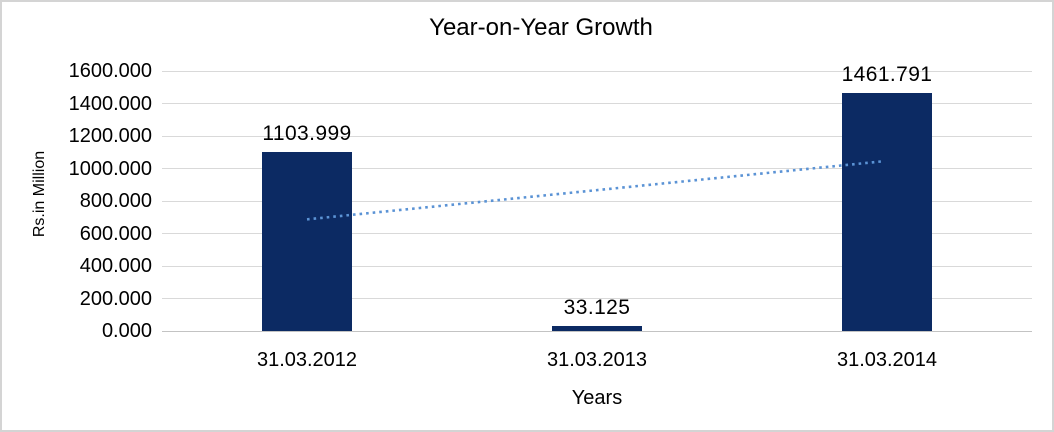 This screenshot has width=1054, height=432. I want to click on y-tick-label: 800.000, so click(115, 201).